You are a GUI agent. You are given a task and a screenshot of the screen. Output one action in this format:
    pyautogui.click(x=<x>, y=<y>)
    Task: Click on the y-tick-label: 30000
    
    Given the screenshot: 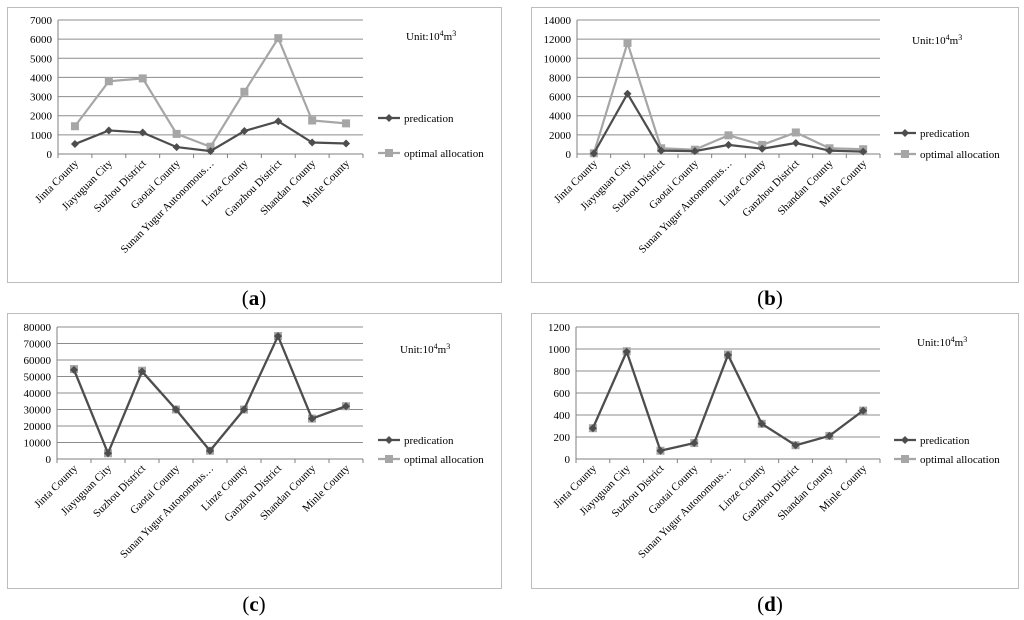 What is the action you would take?
    pyautogui.click(x=38, y=411)
    